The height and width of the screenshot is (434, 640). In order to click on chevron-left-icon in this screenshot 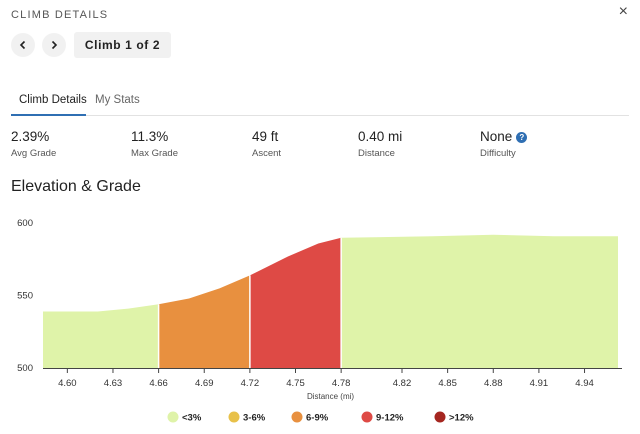, I will do `click(22, 45)`.